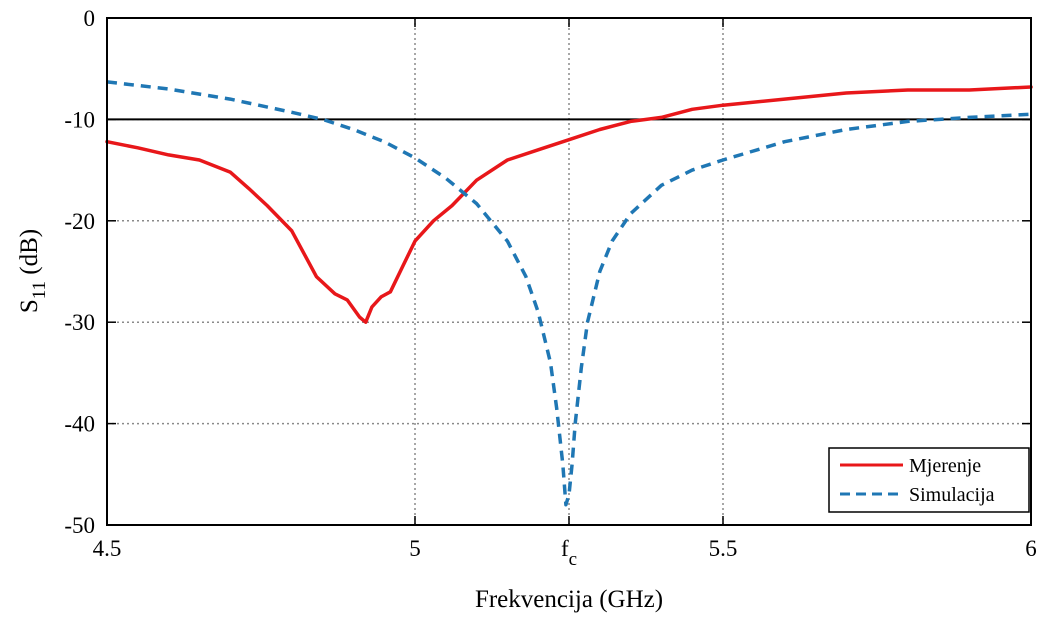  What do you see at coordinates (79, 424) in the screenshot?
I see `y-tick-label: -40` at bounding box center [79, 424].